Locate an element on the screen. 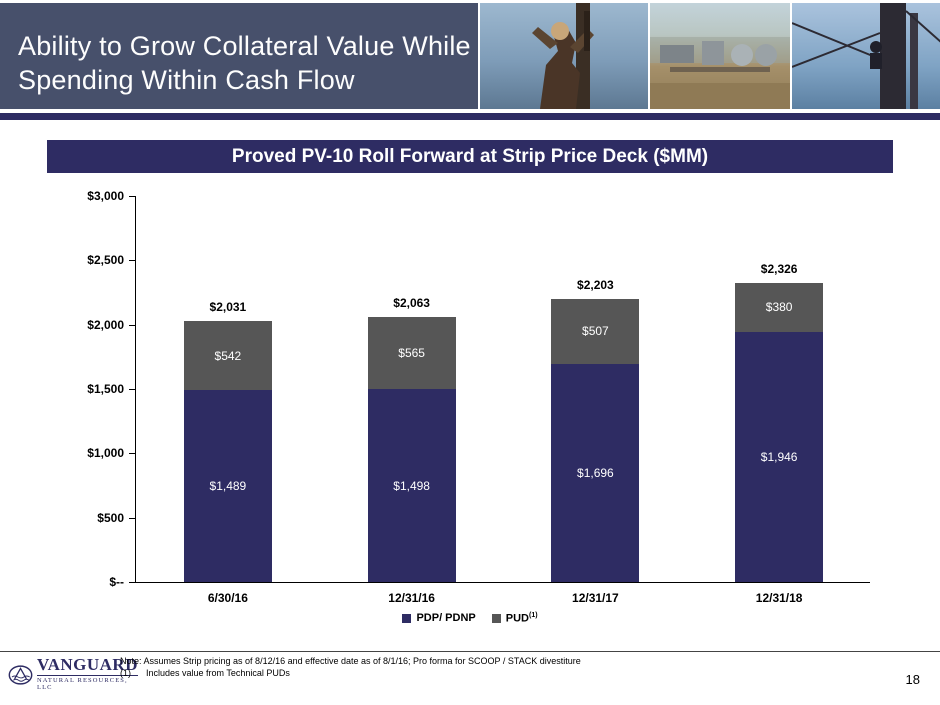  bar-segment-value-label: $1,696 is located at coordinates (595, 472).